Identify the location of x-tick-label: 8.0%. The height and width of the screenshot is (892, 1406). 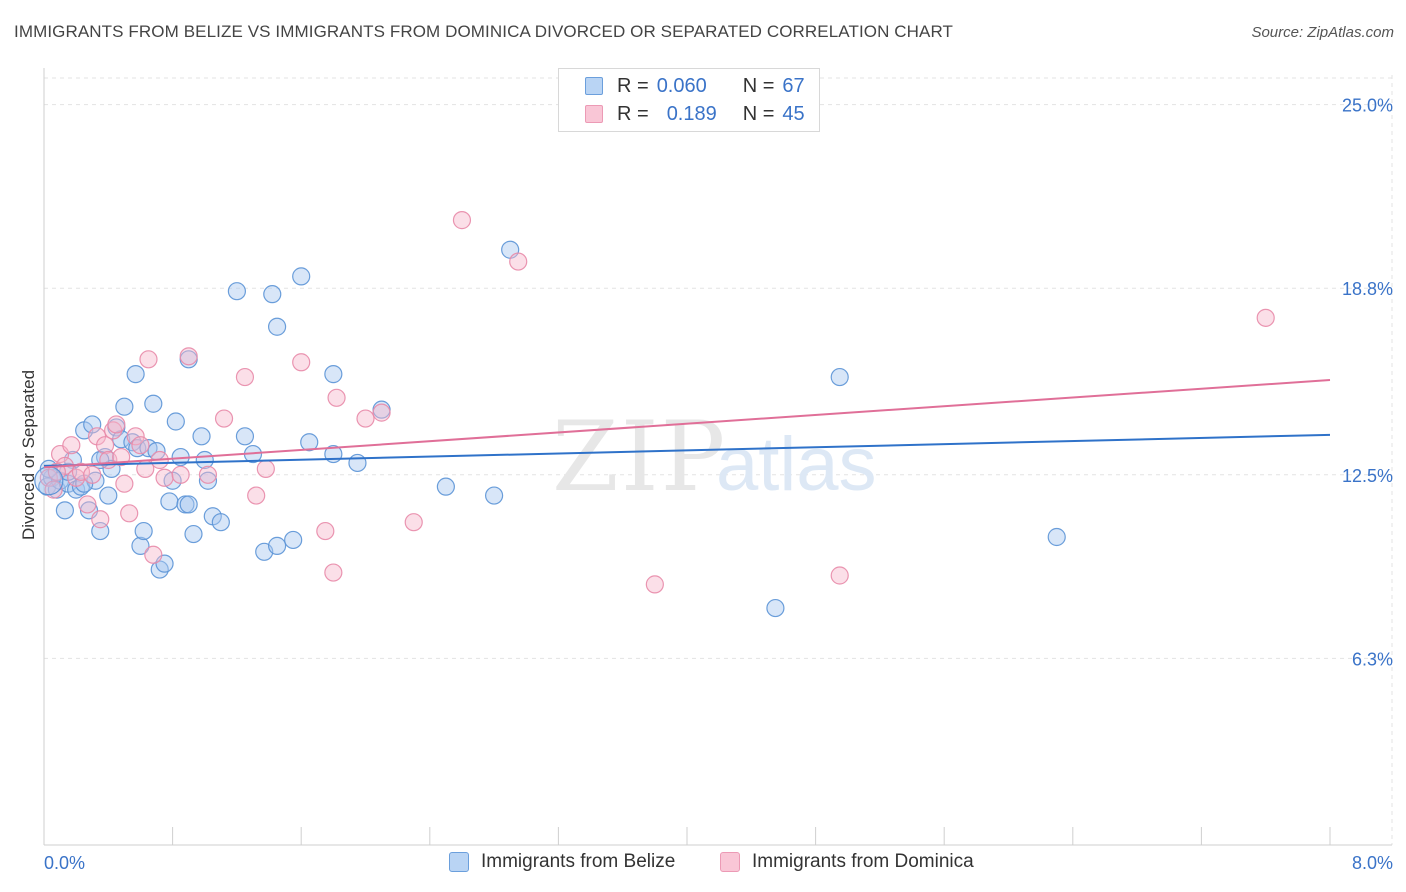
(1372, 863).